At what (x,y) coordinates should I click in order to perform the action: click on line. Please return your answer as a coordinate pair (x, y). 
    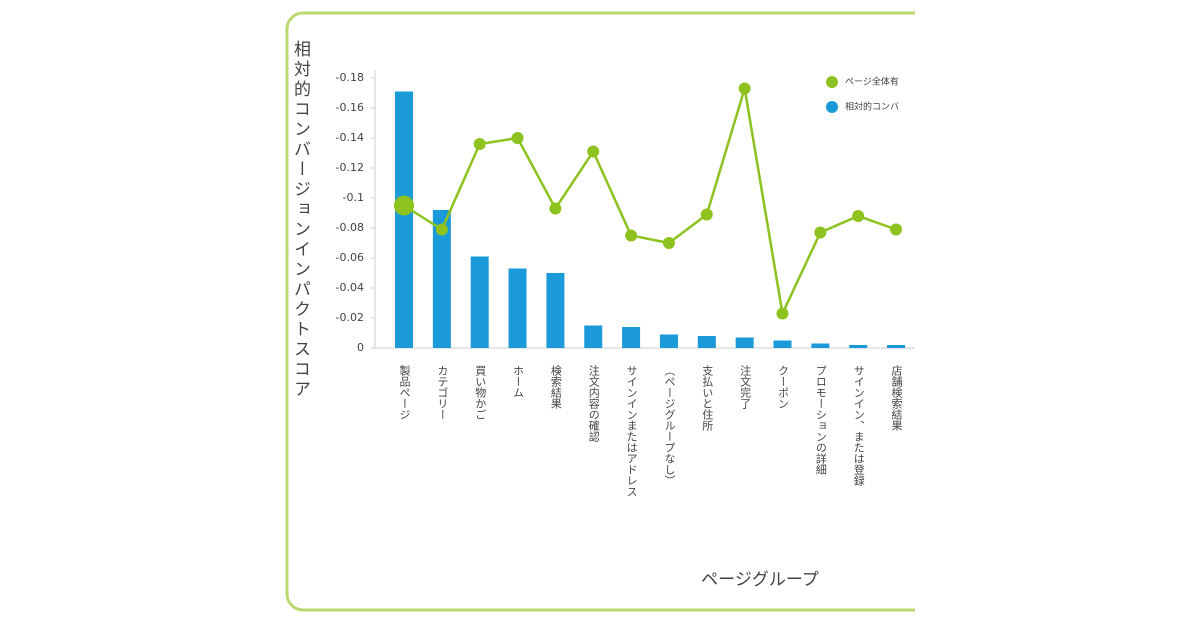
    Looking at the image, I should click on (650, 203).